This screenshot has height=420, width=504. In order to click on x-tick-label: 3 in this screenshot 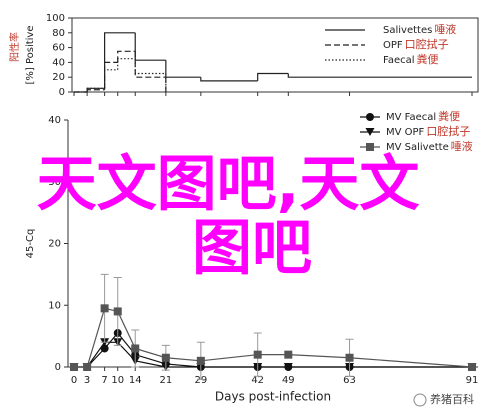, I will do `click(87, 380)`.